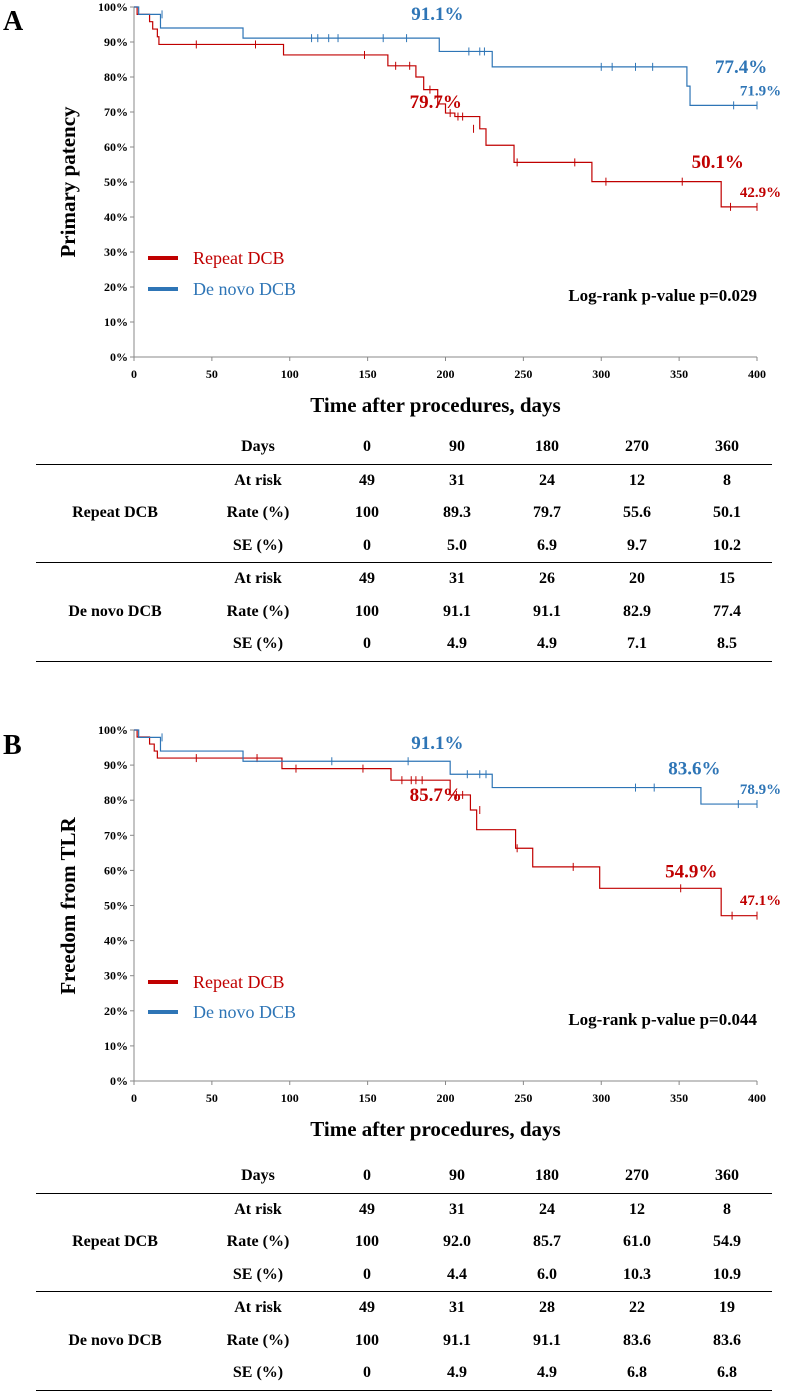  I want to click on chart-a-x-tick-label: 200, so click(446, 374).